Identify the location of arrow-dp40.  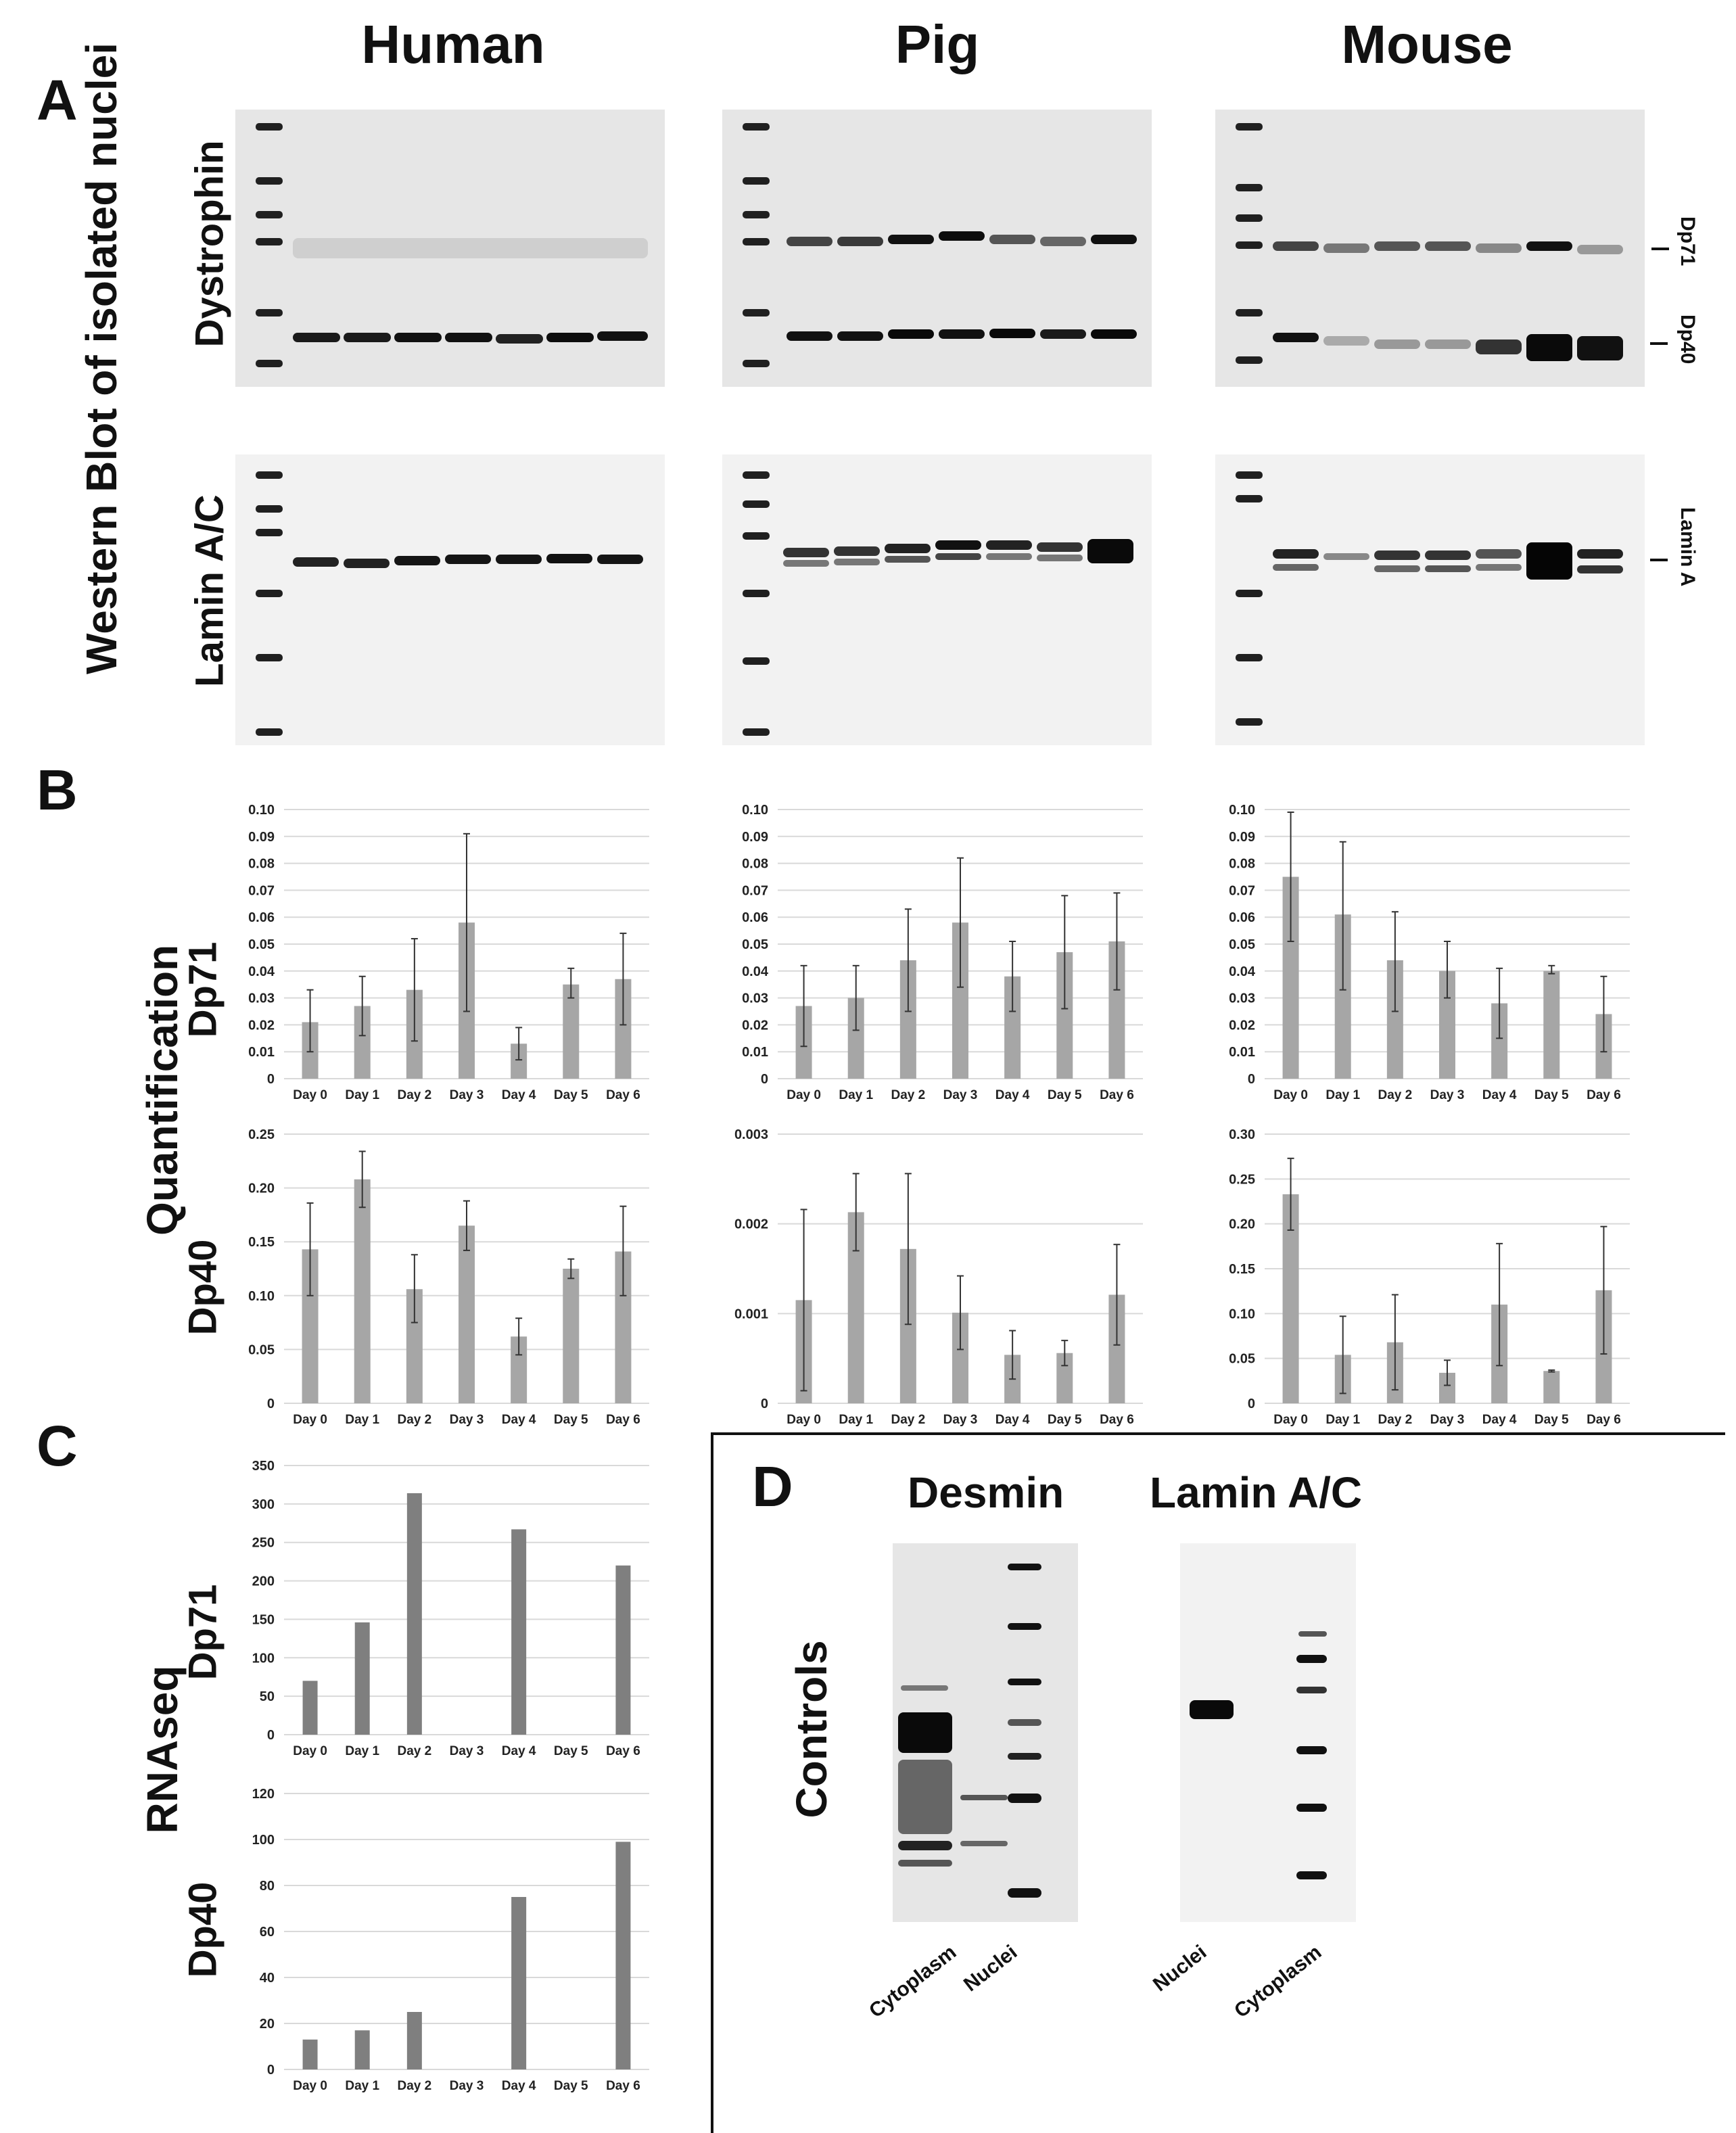
(1659, 343).